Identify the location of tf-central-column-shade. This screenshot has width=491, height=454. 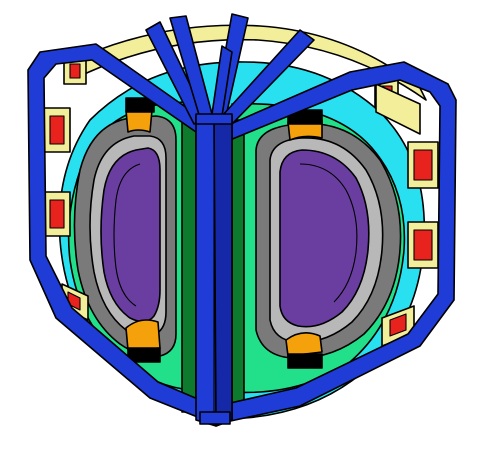
(223, 272).